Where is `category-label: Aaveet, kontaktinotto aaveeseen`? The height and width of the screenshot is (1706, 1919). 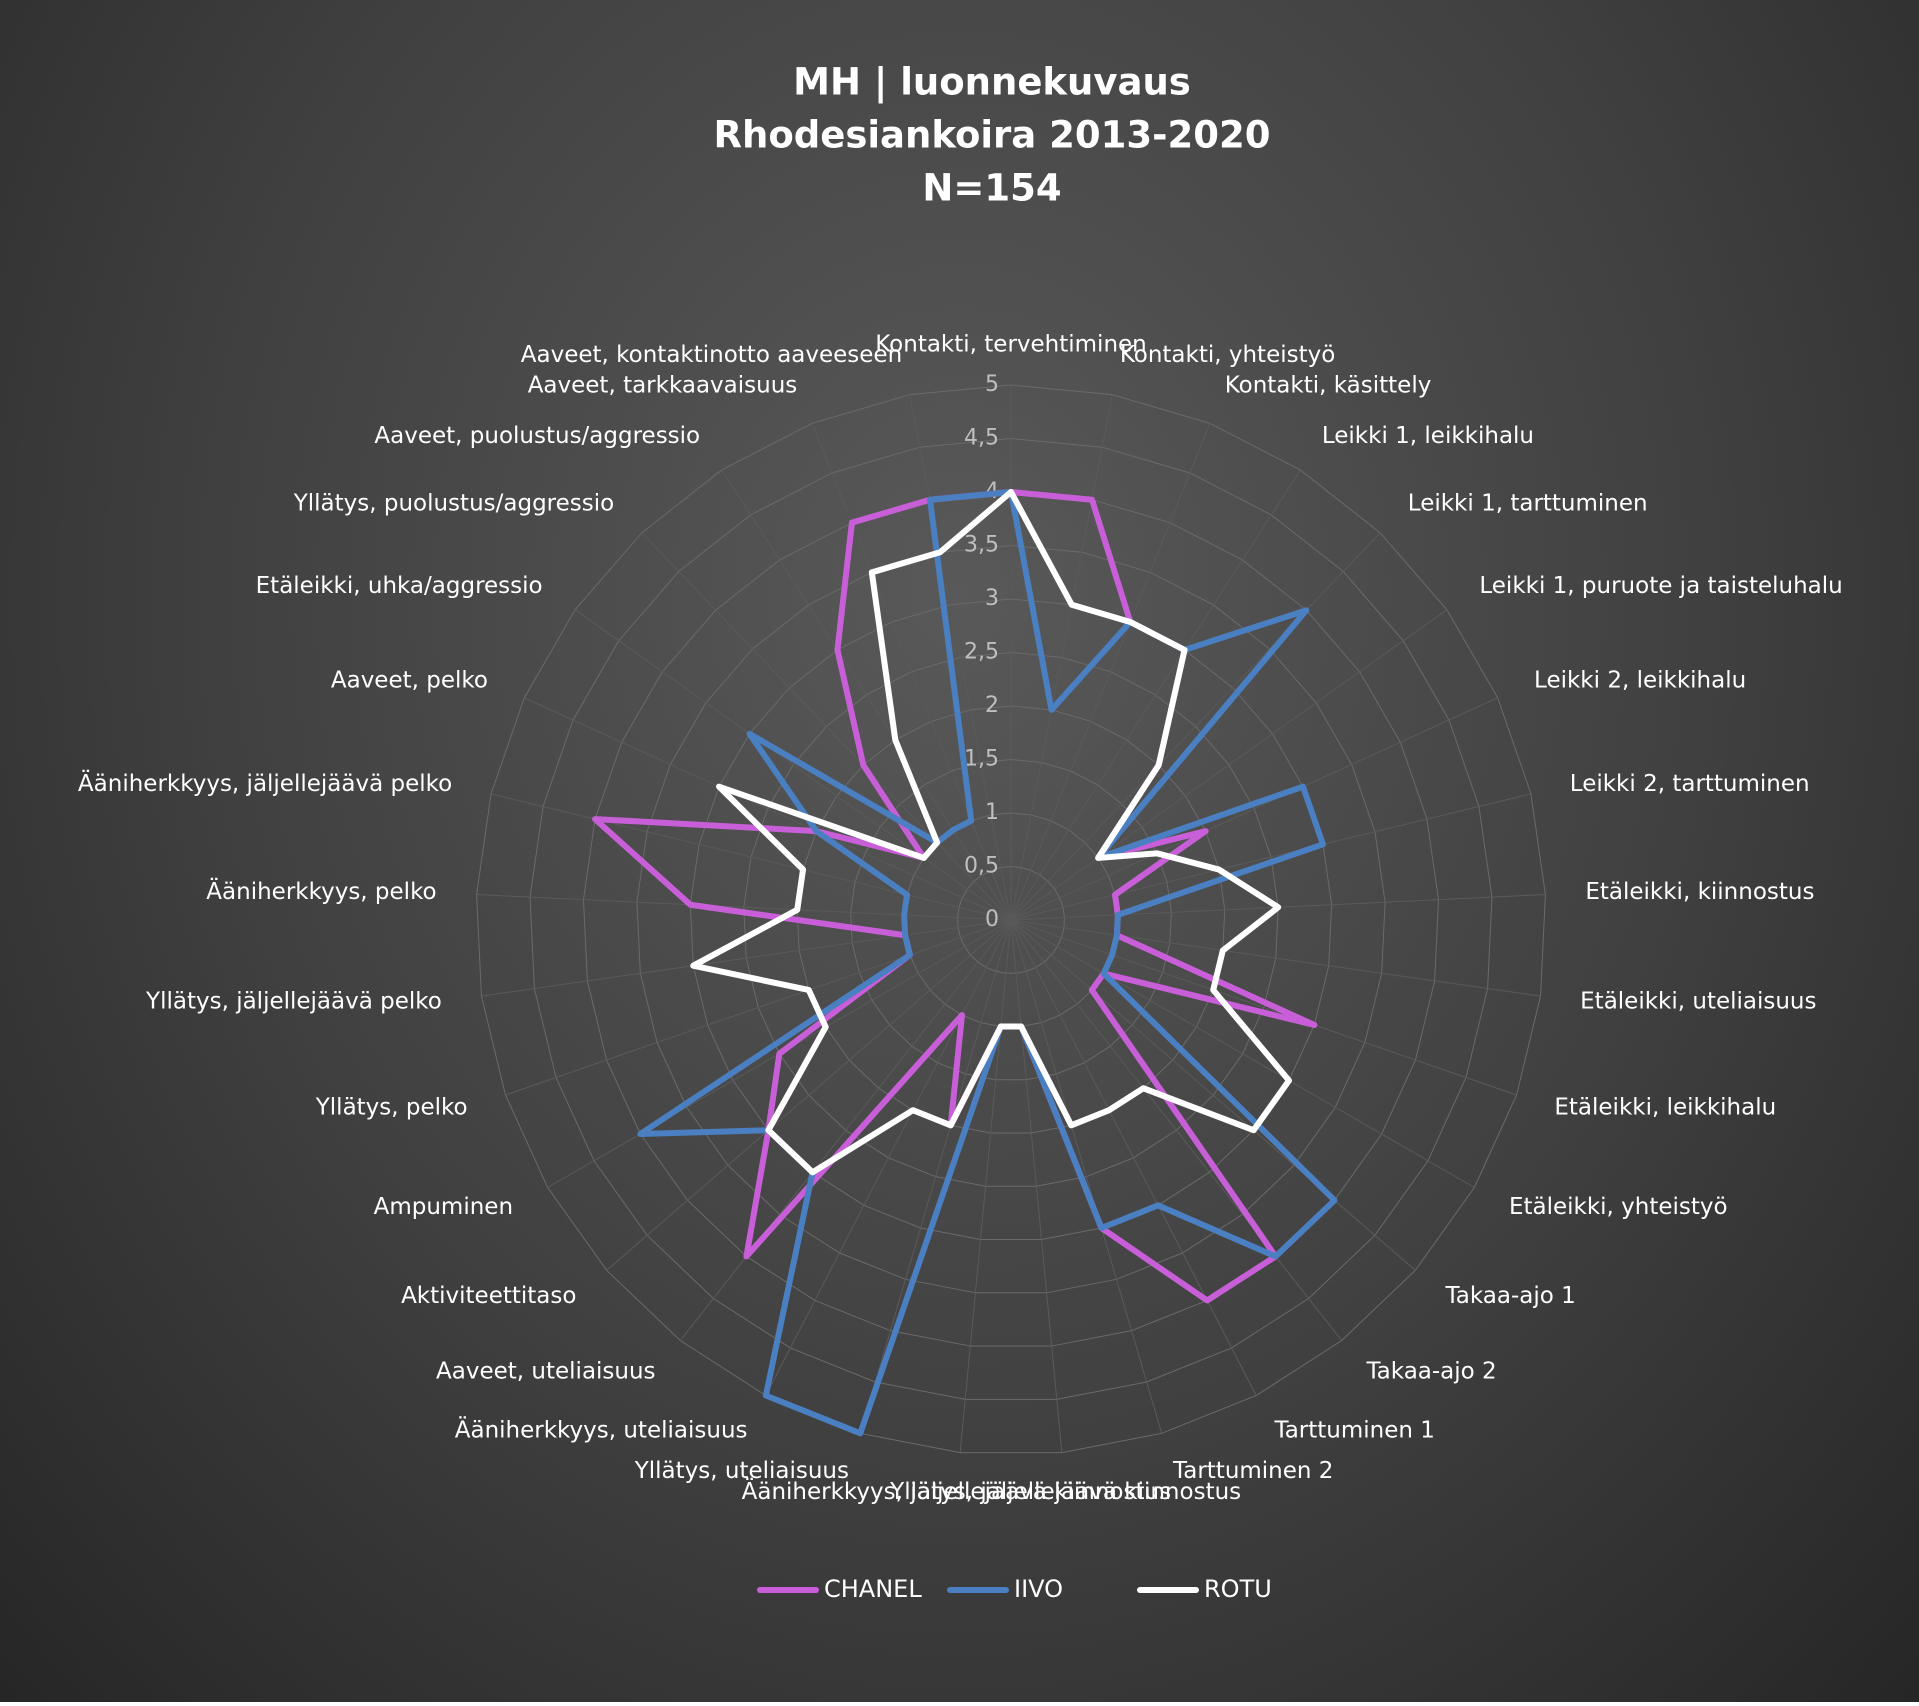 category-label: Aaveet, kontaktinotto aaveeseen is located at coordinates (711, 355).